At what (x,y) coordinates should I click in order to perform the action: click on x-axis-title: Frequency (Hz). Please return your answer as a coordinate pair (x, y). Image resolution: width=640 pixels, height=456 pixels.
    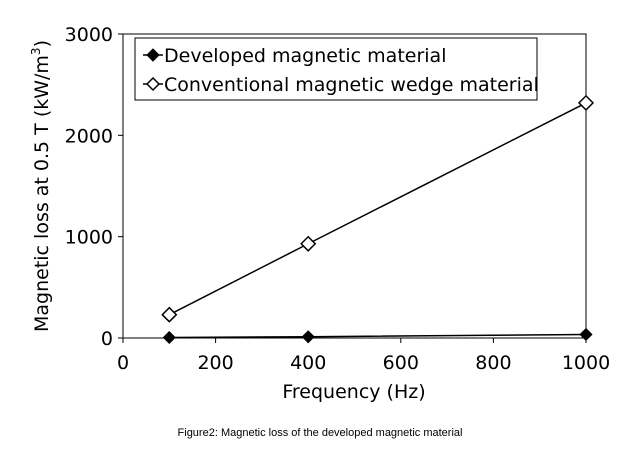
    Looking at the image, I should click on (353, 392).